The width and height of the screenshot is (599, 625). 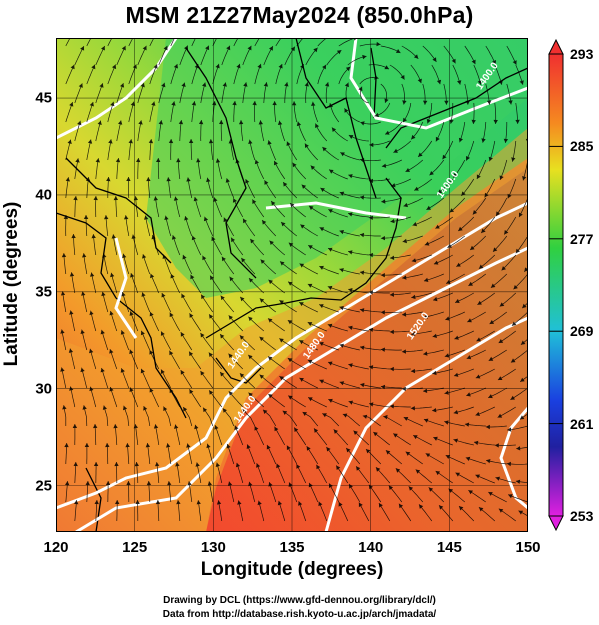 I want to click on x-tick-label: 150, so click(x=528, y=547).